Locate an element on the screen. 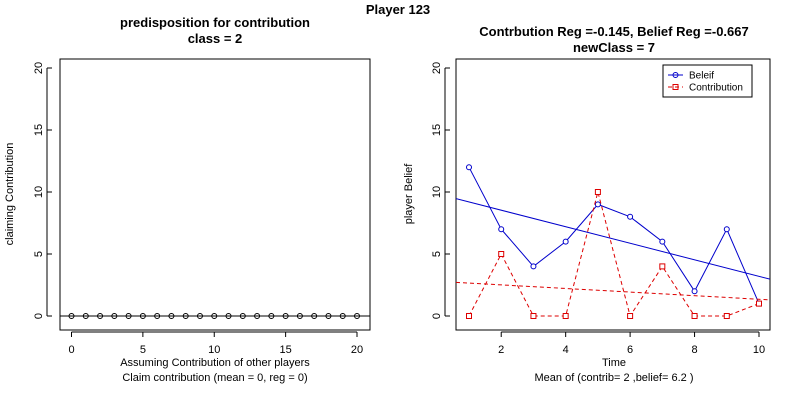 This screenshot has height=400, width=800. left-y-tick-label: 0 is located at coordinates (39, 316).